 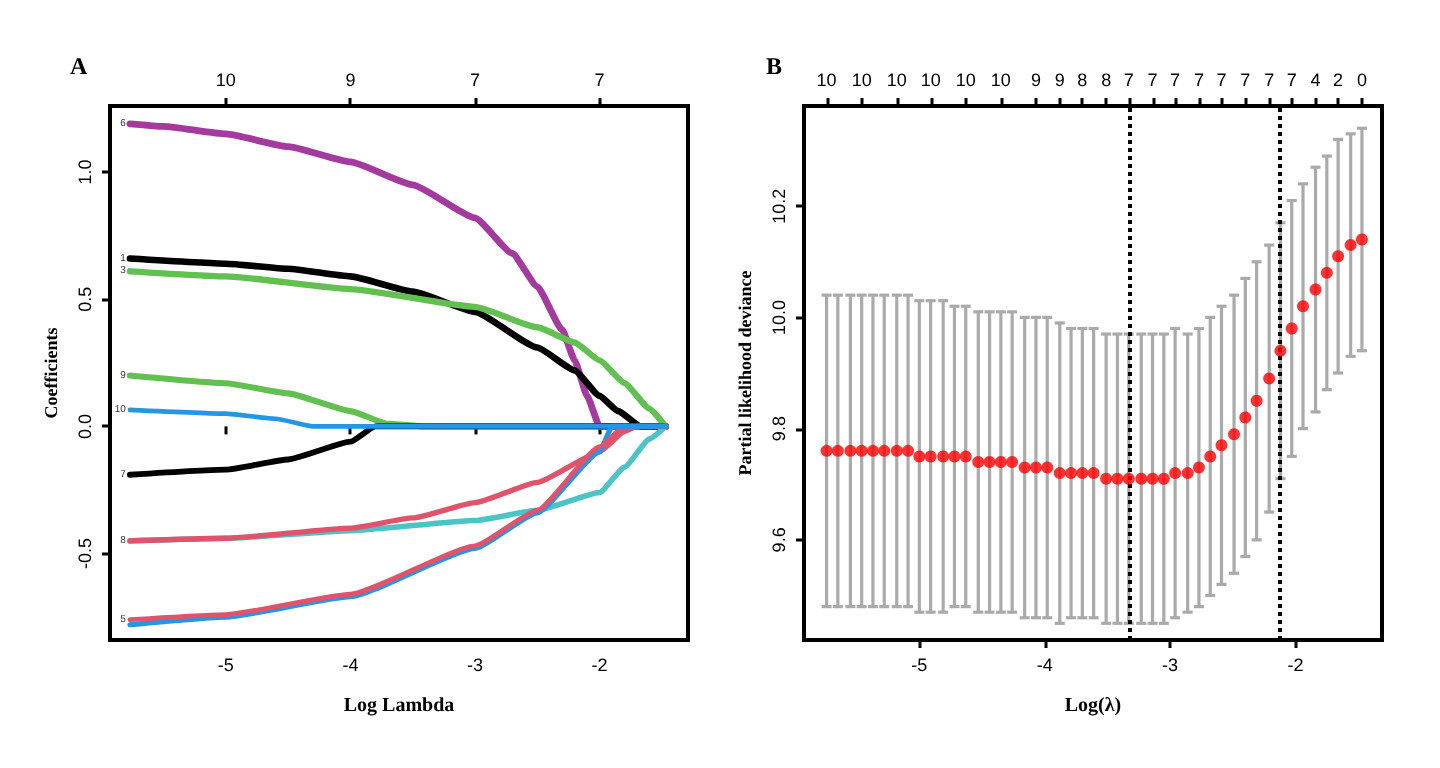 I want to click on annotation: 4, so click(x=1315, y=80).